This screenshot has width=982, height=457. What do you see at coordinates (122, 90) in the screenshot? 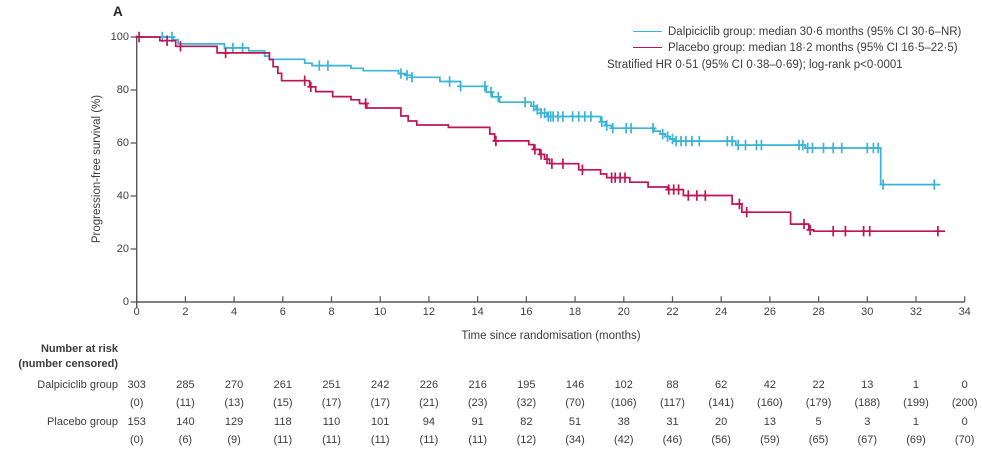
I see `y-tick-label: 80` at bounding box center [122, 90].